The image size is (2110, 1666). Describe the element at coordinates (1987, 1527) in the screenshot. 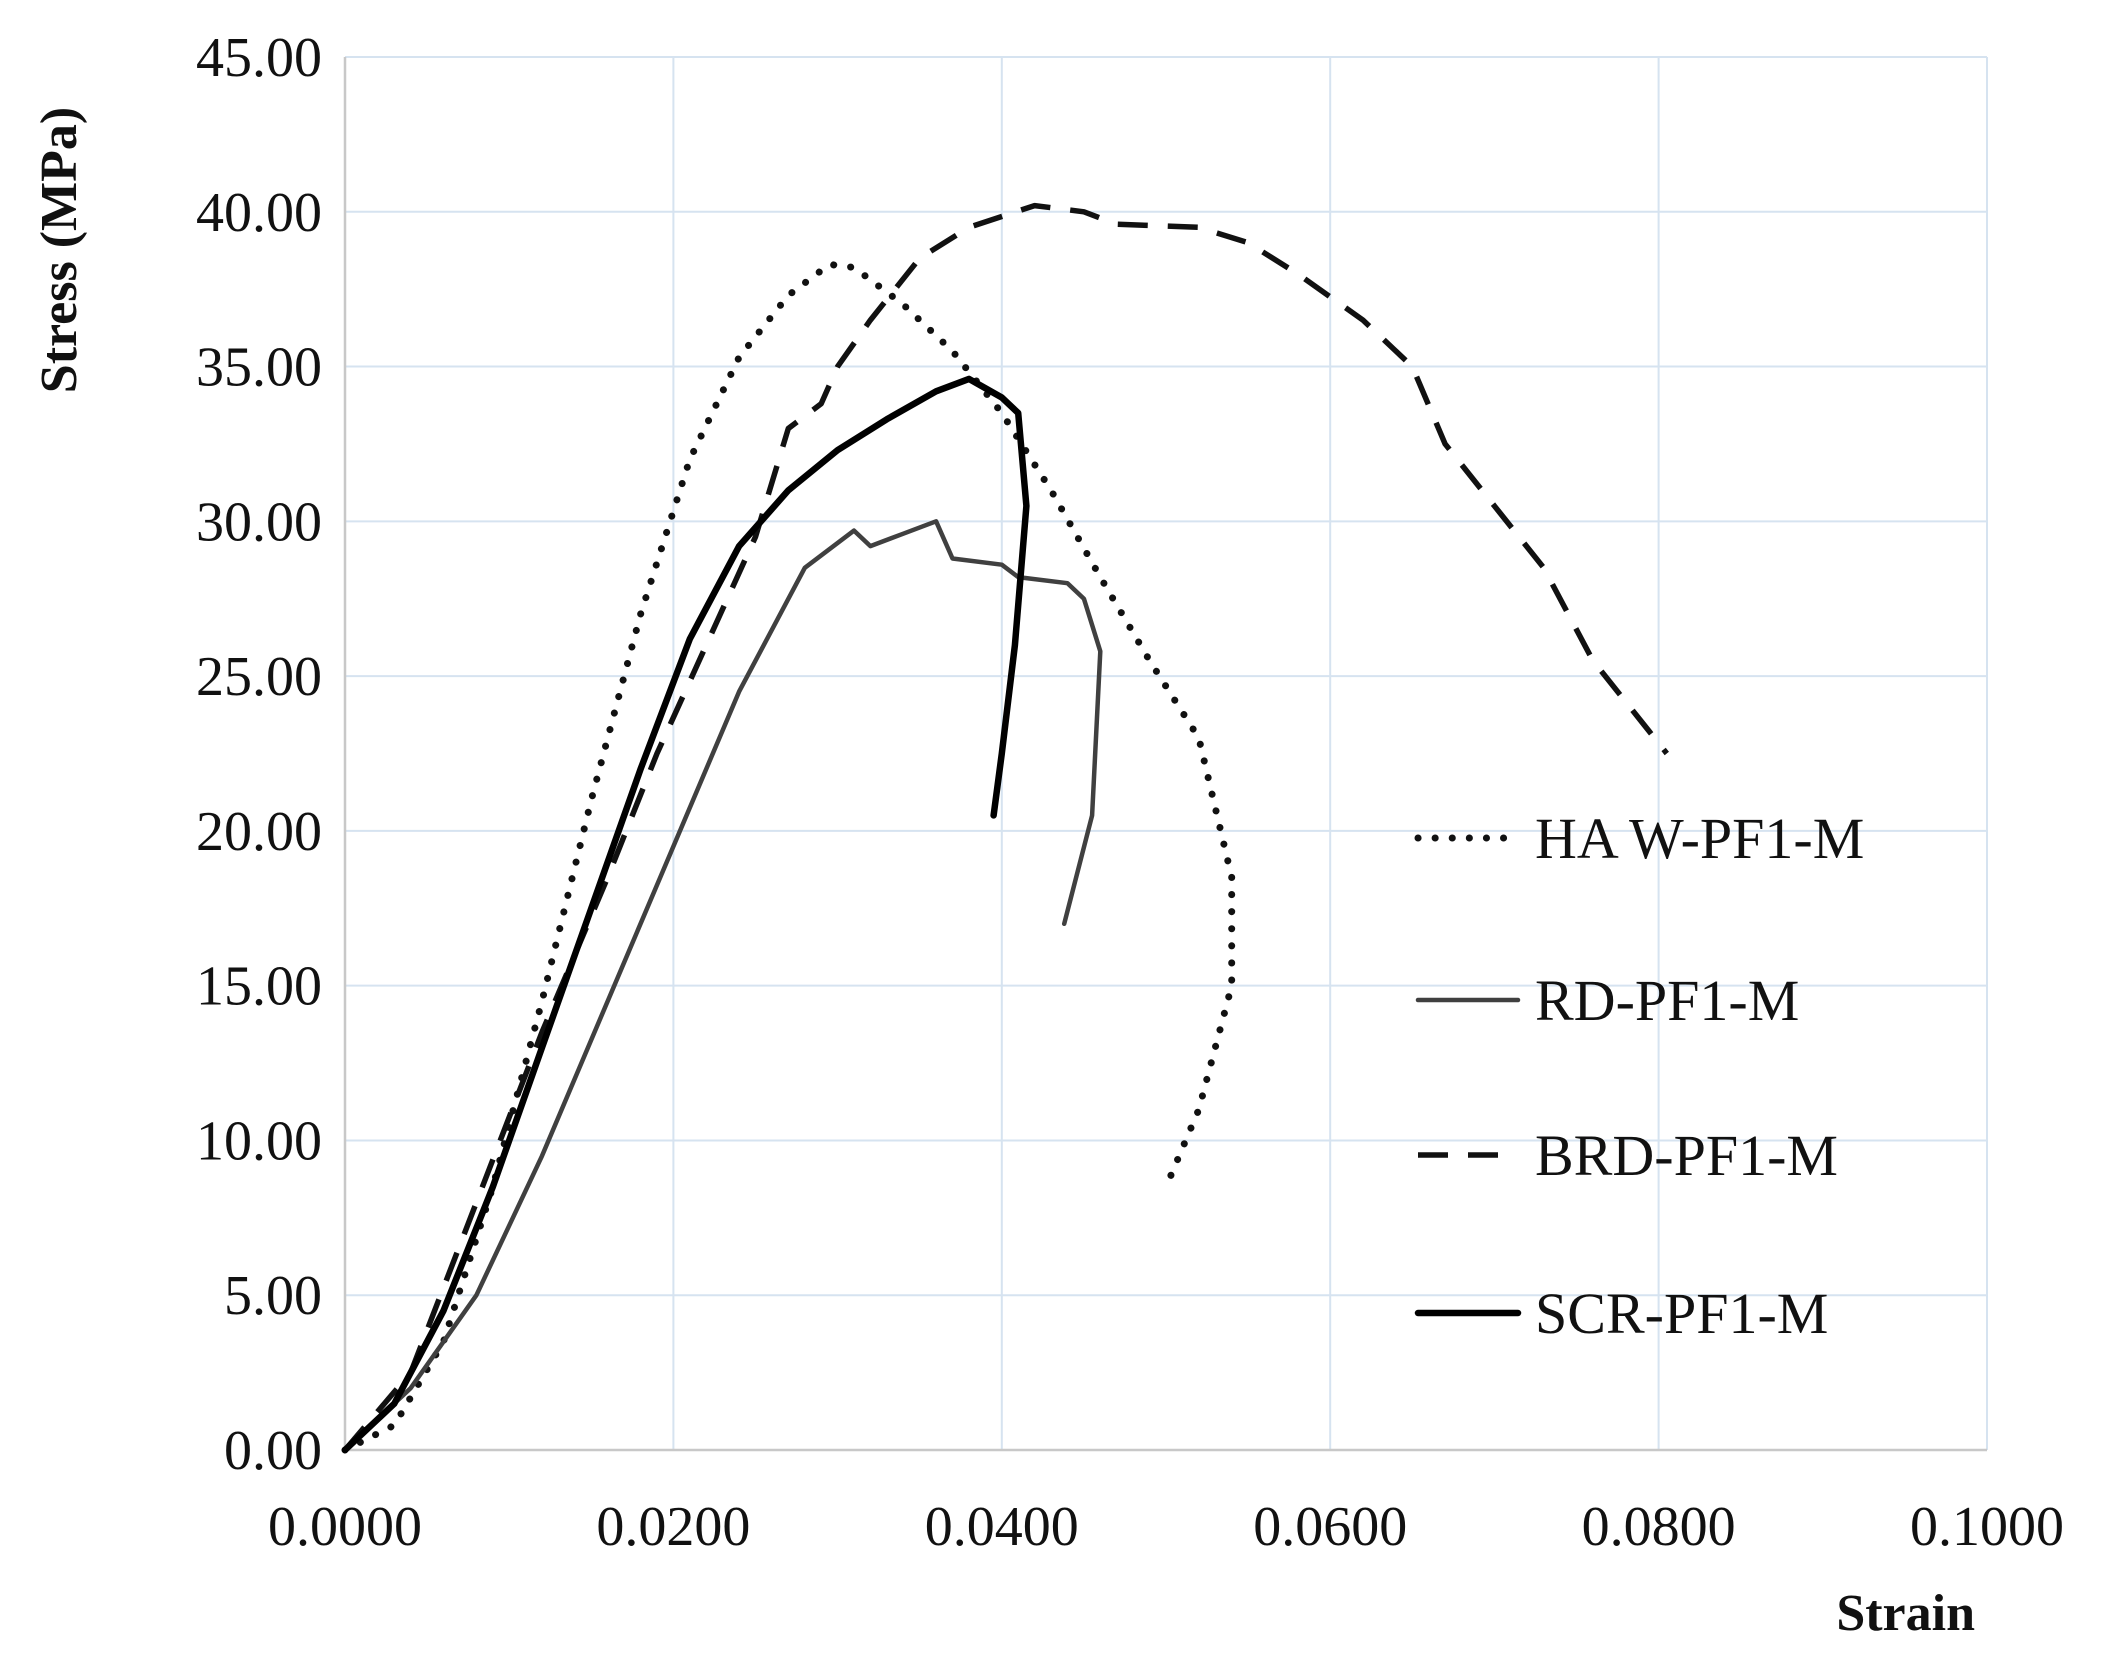

I see `x-tick-label: 0.1000` at that location.